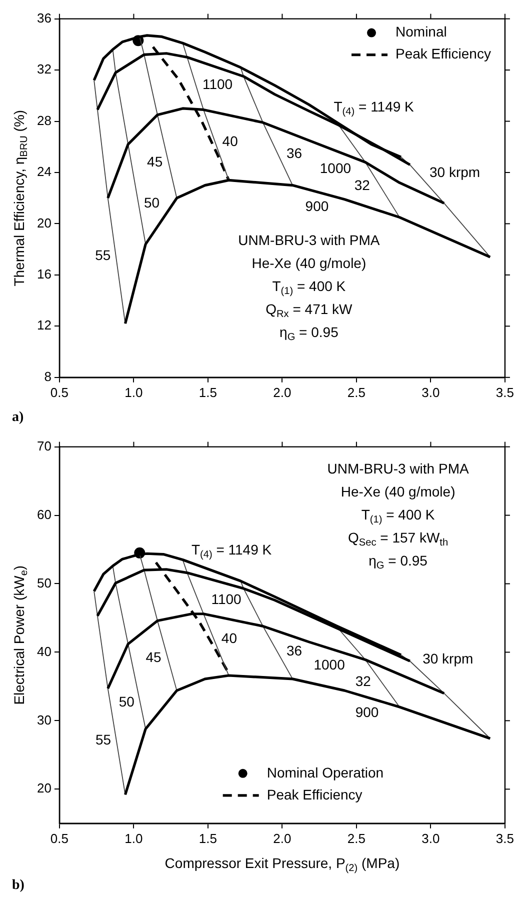 This screenshot has width=525, height=903. Describe the element at coordinates (44, 514) in the screenshot. I see `y-tick-label: 60` at that location.